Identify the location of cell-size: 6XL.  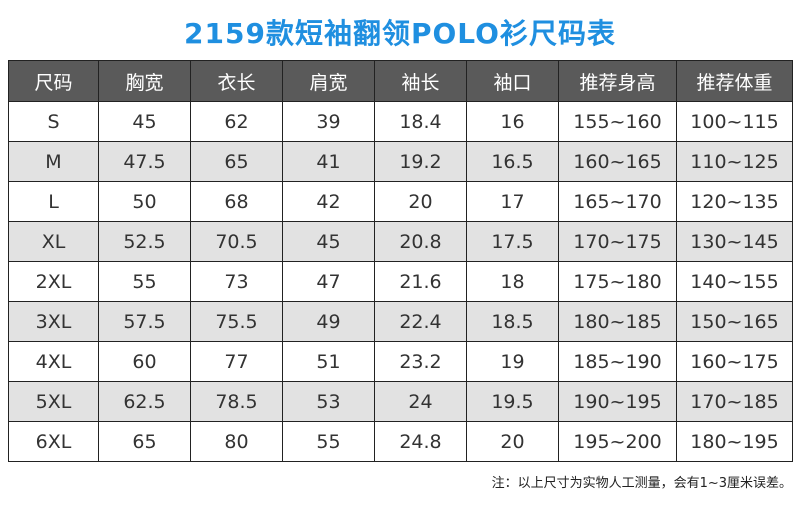
(53, 441).